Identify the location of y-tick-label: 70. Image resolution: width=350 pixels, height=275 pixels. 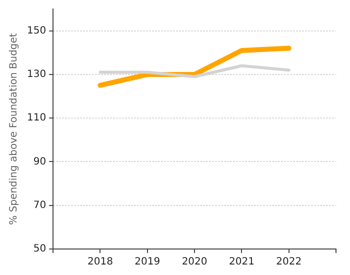
(39, 205).